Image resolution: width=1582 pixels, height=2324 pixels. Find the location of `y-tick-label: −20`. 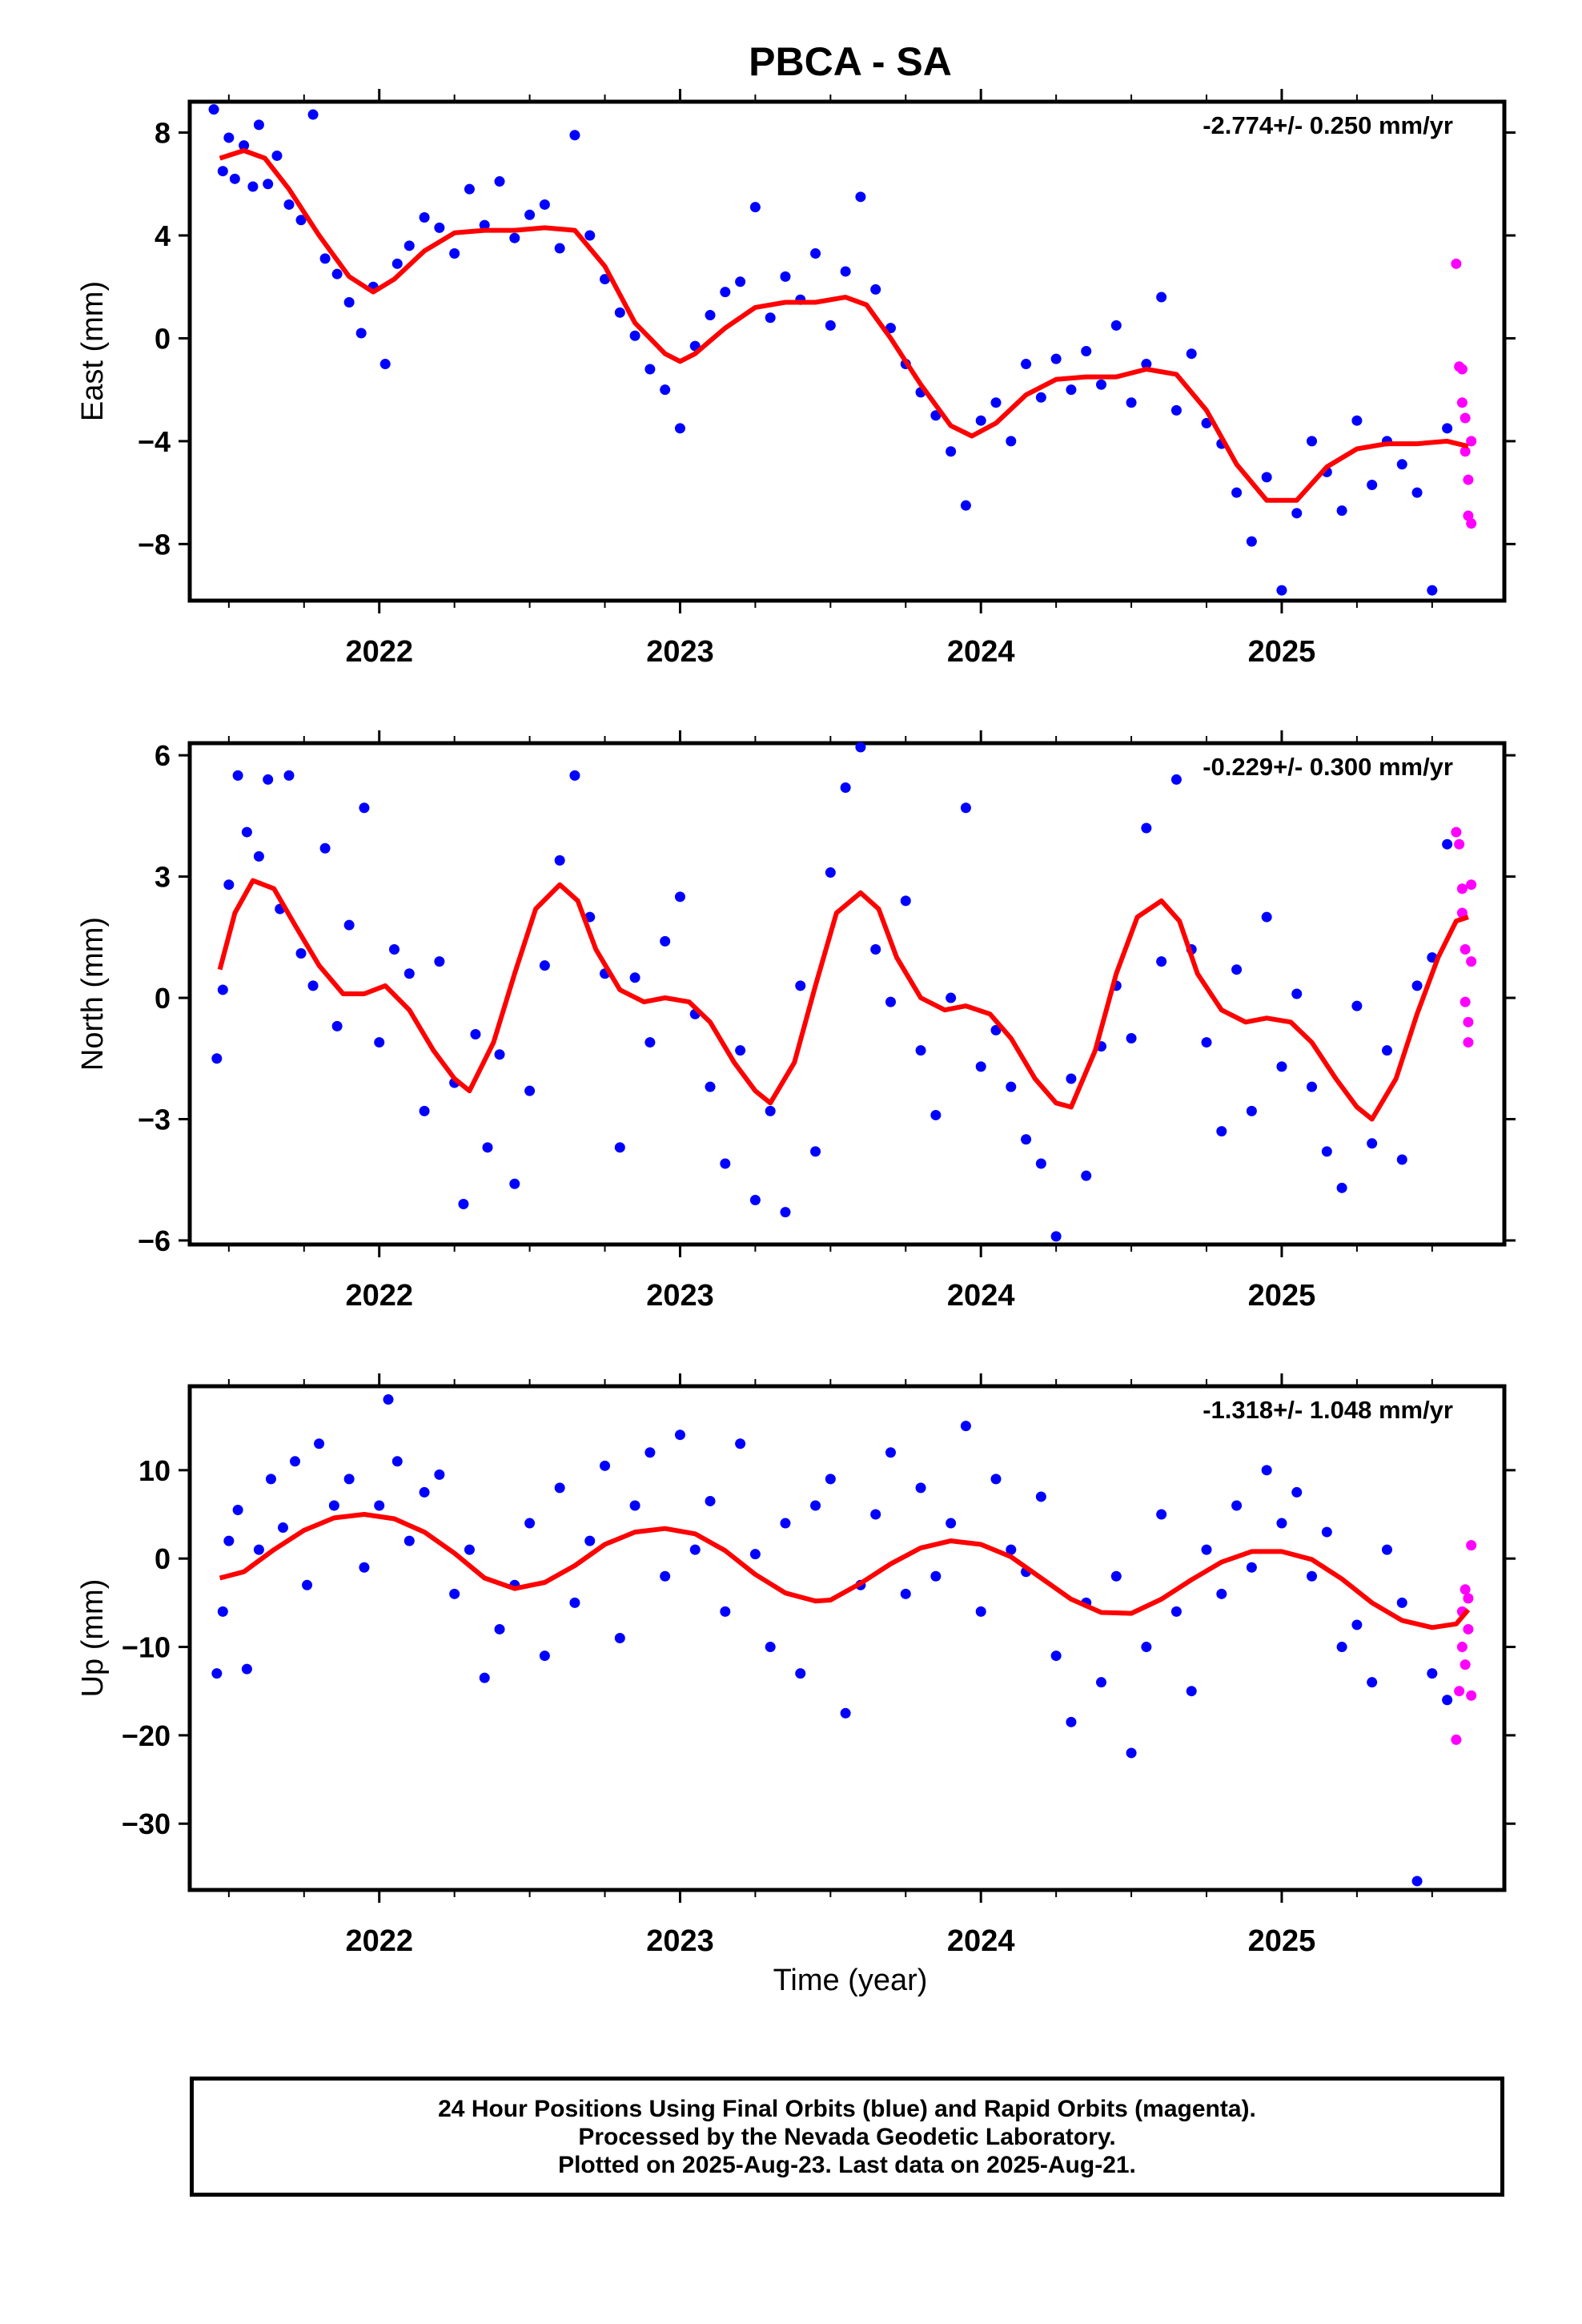

y-tick-label: −20 is located at coordinates (146, 1735).